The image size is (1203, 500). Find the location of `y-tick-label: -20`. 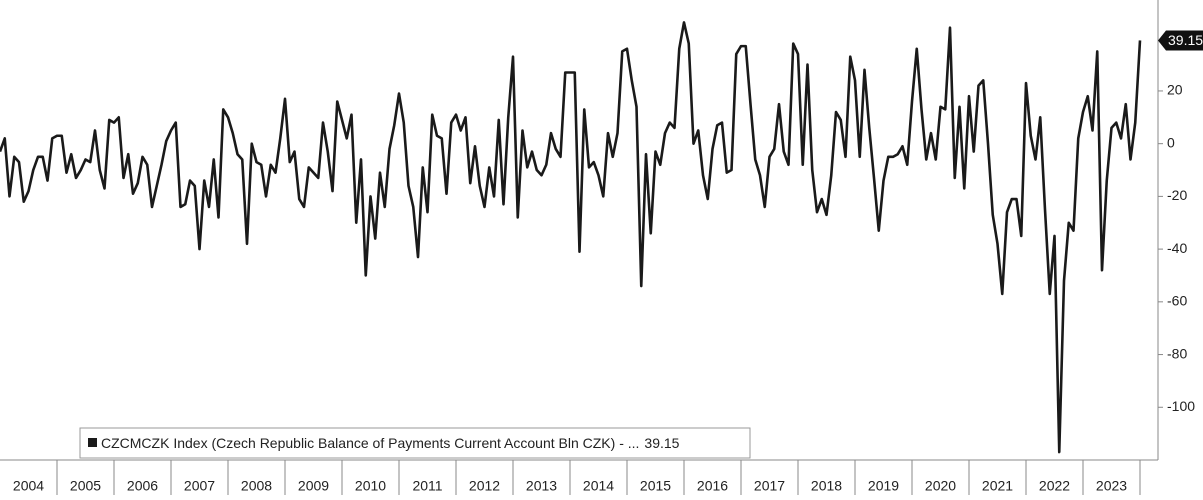

y-tick-label: -20 is located at coordinates (1177, 195).